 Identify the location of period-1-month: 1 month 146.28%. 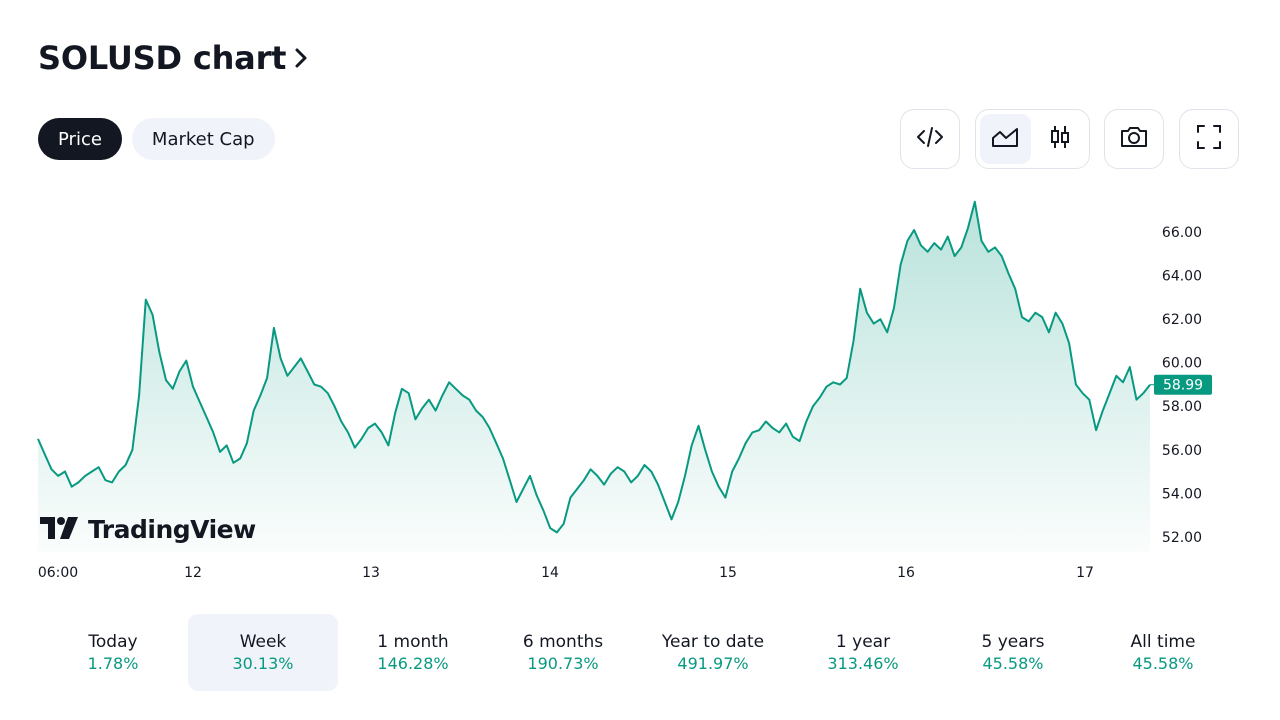
(413, 652).